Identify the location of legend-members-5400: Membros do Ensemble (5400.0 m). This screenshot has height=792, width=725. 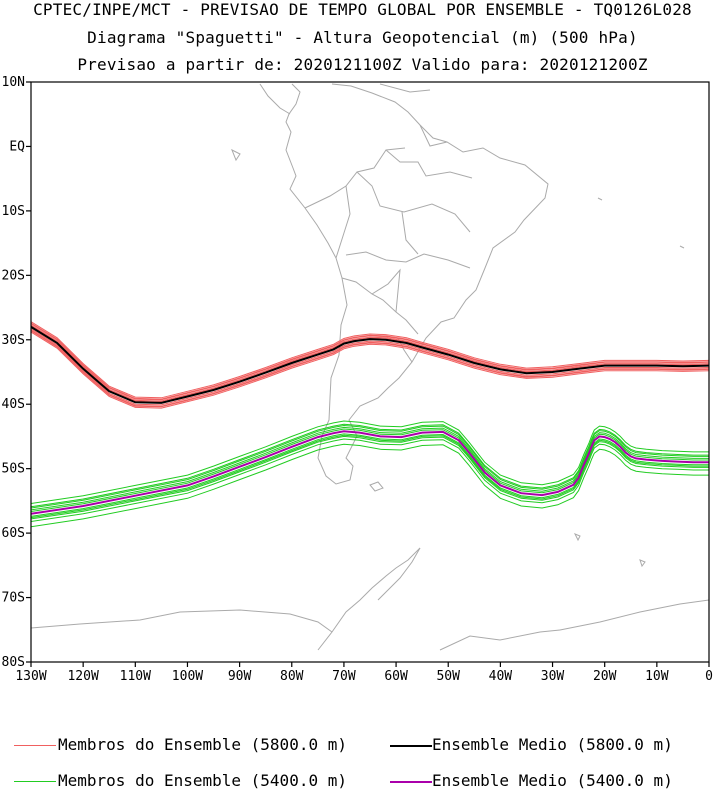
(202, 780).